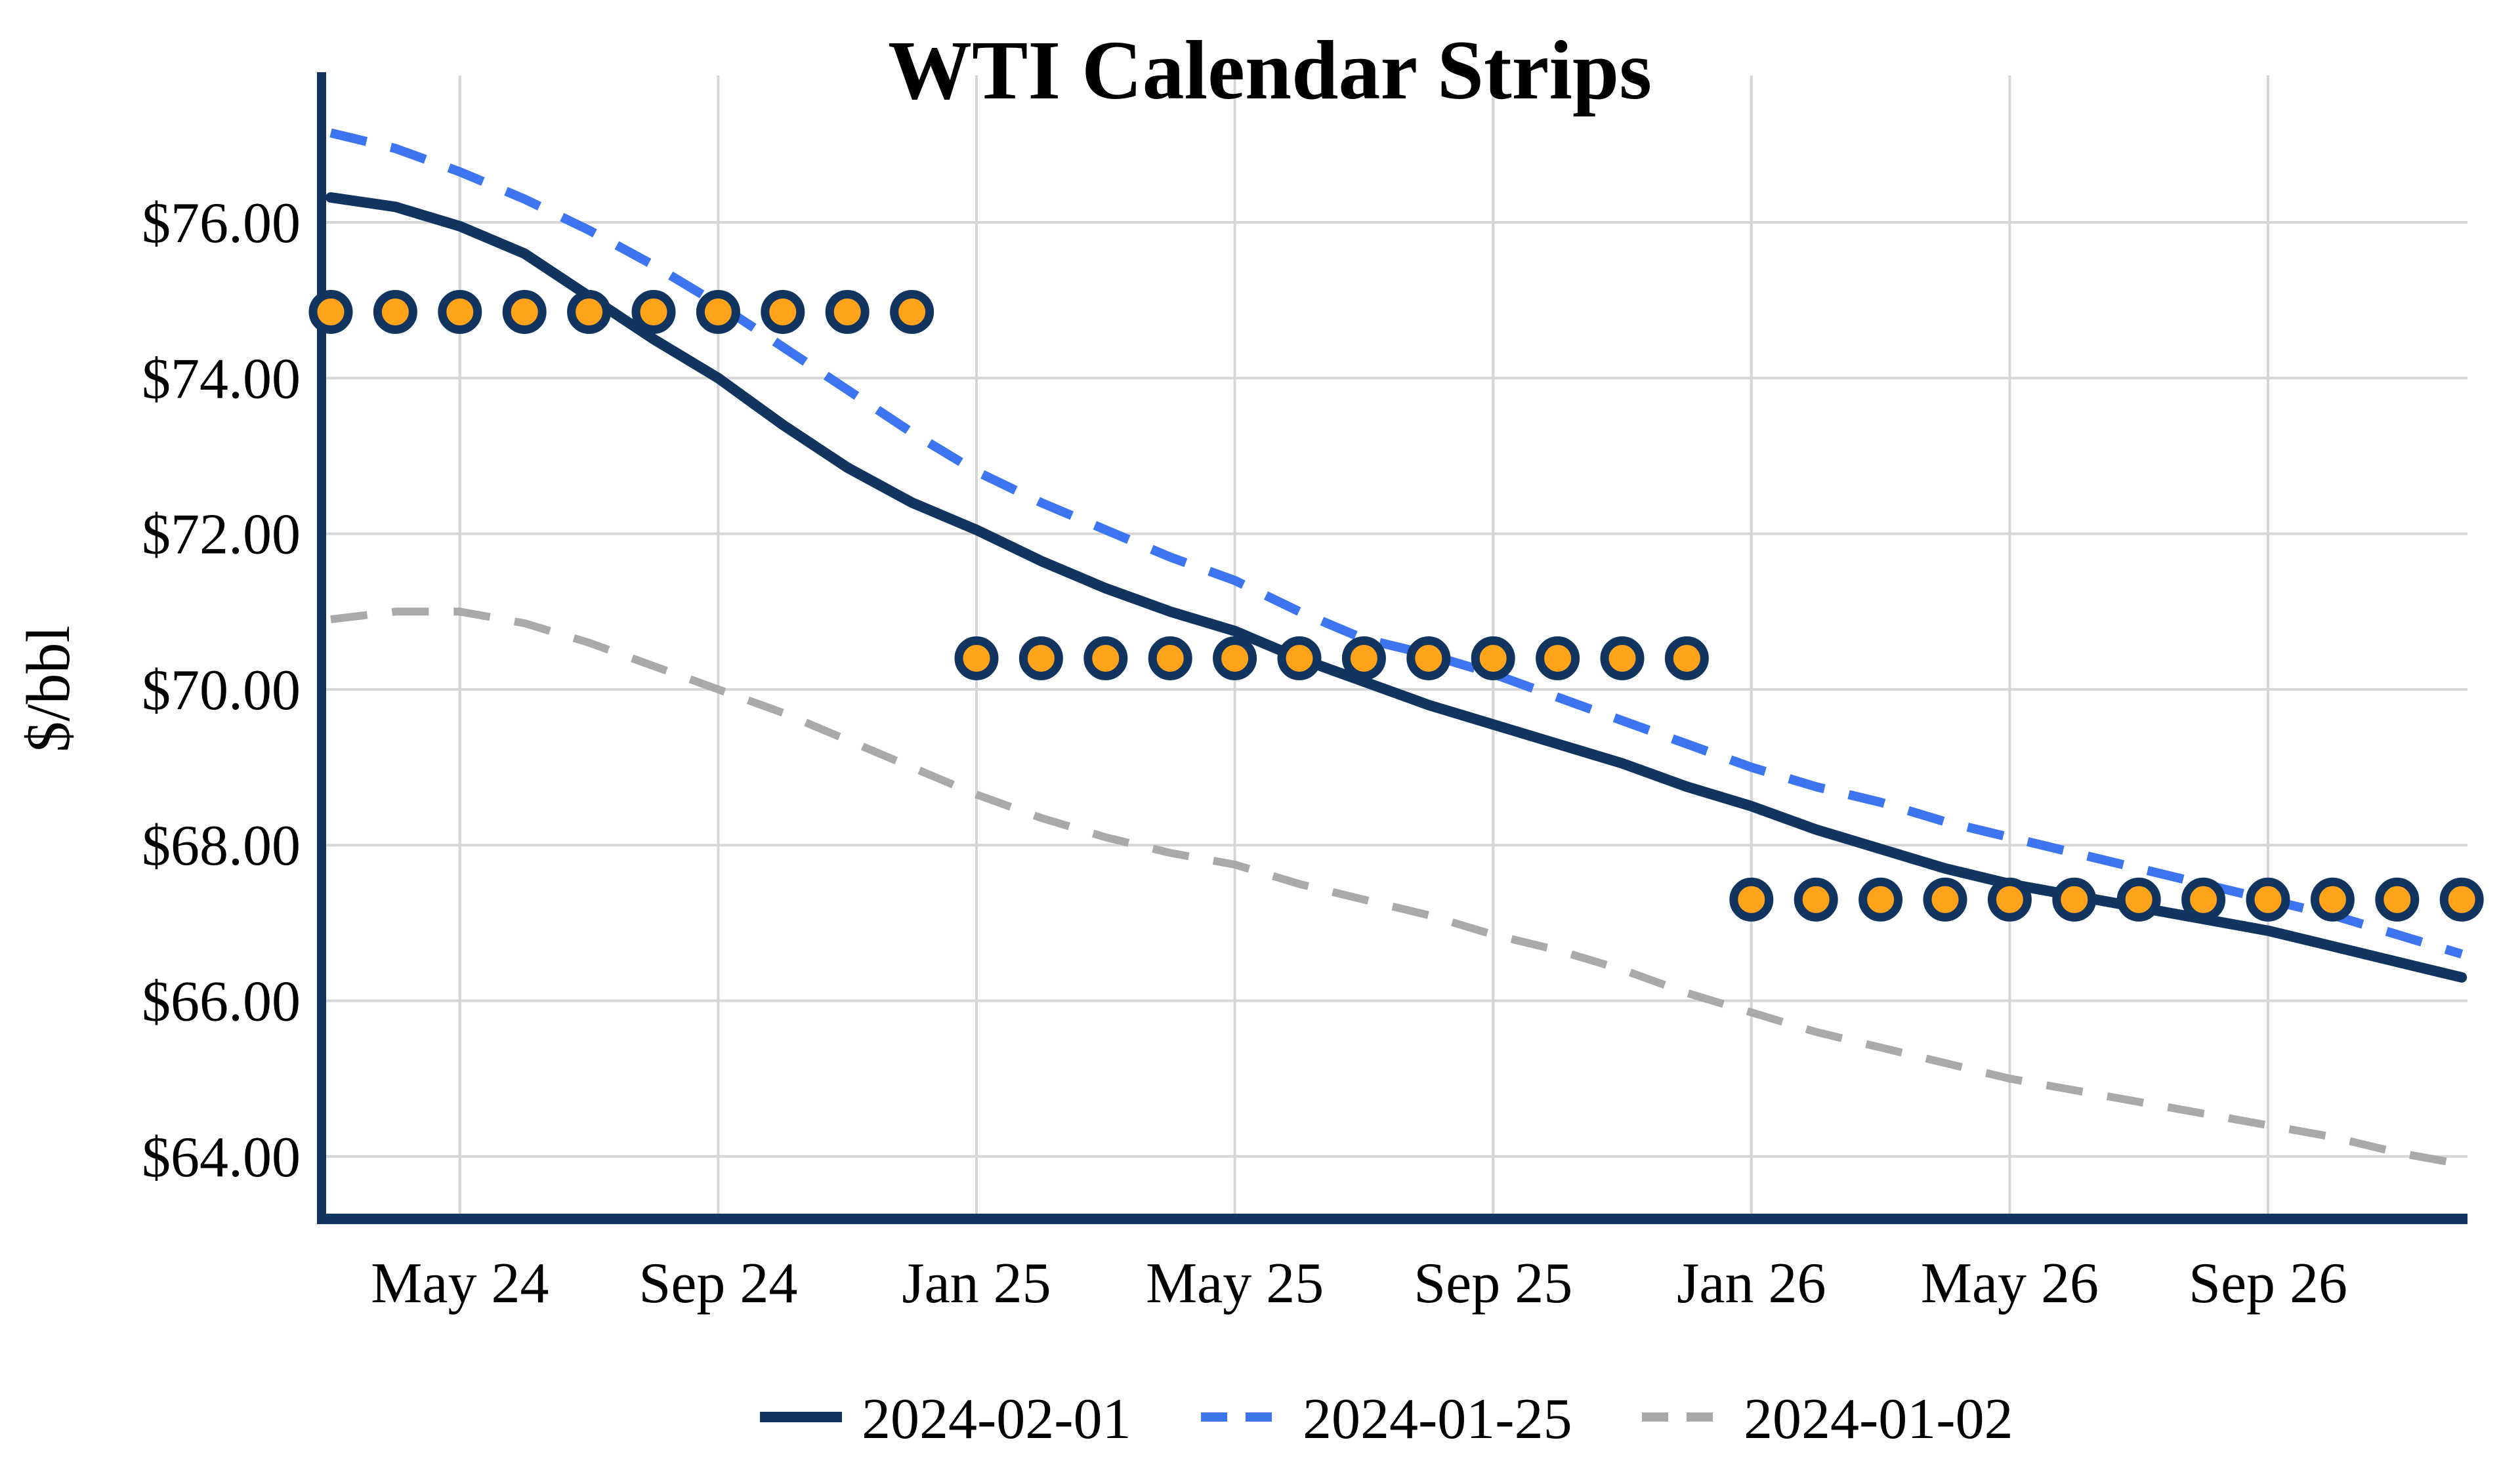 The height and width of the screenshot is (1480, 2520). Describe the element at coordinates (976, 1283) in the screenshot. I see `x-tick-label: Jan 25` at that location.